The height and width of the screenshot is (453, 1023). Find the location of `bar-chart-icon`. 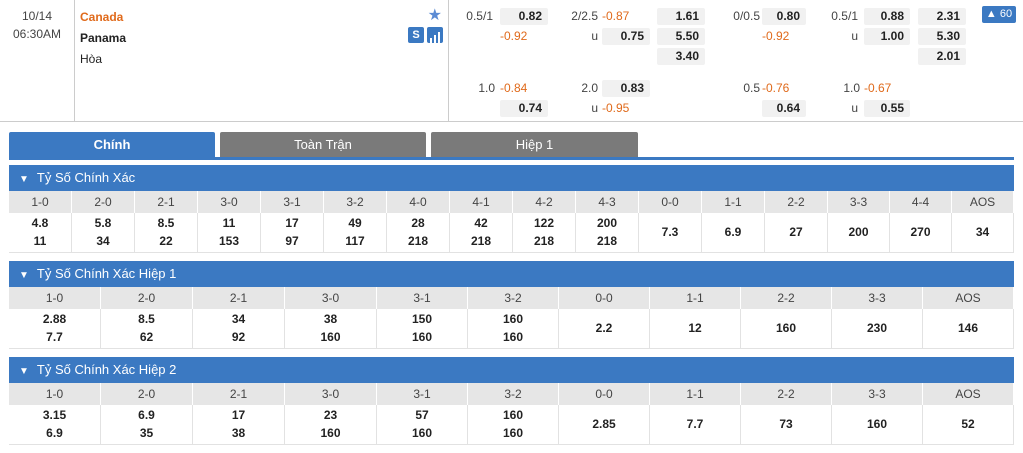

bar-chart-icon is located at coordinates (435, 35).